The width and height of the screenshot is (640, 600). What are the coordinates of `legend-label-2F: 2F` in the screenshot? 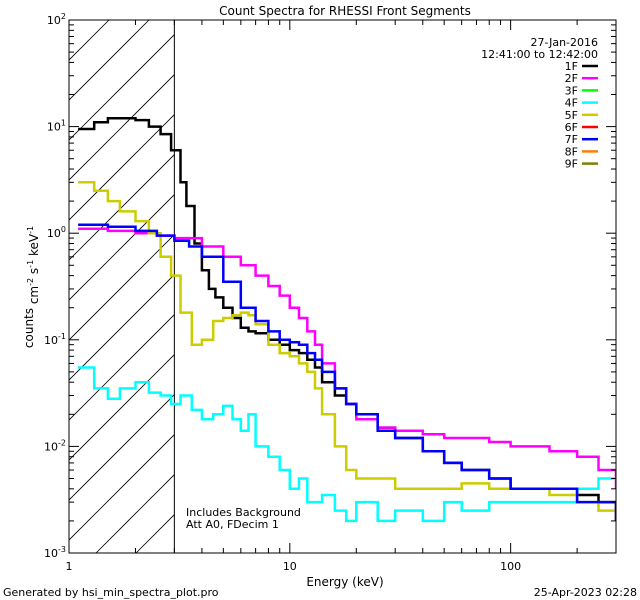 It's located at (571, 78).